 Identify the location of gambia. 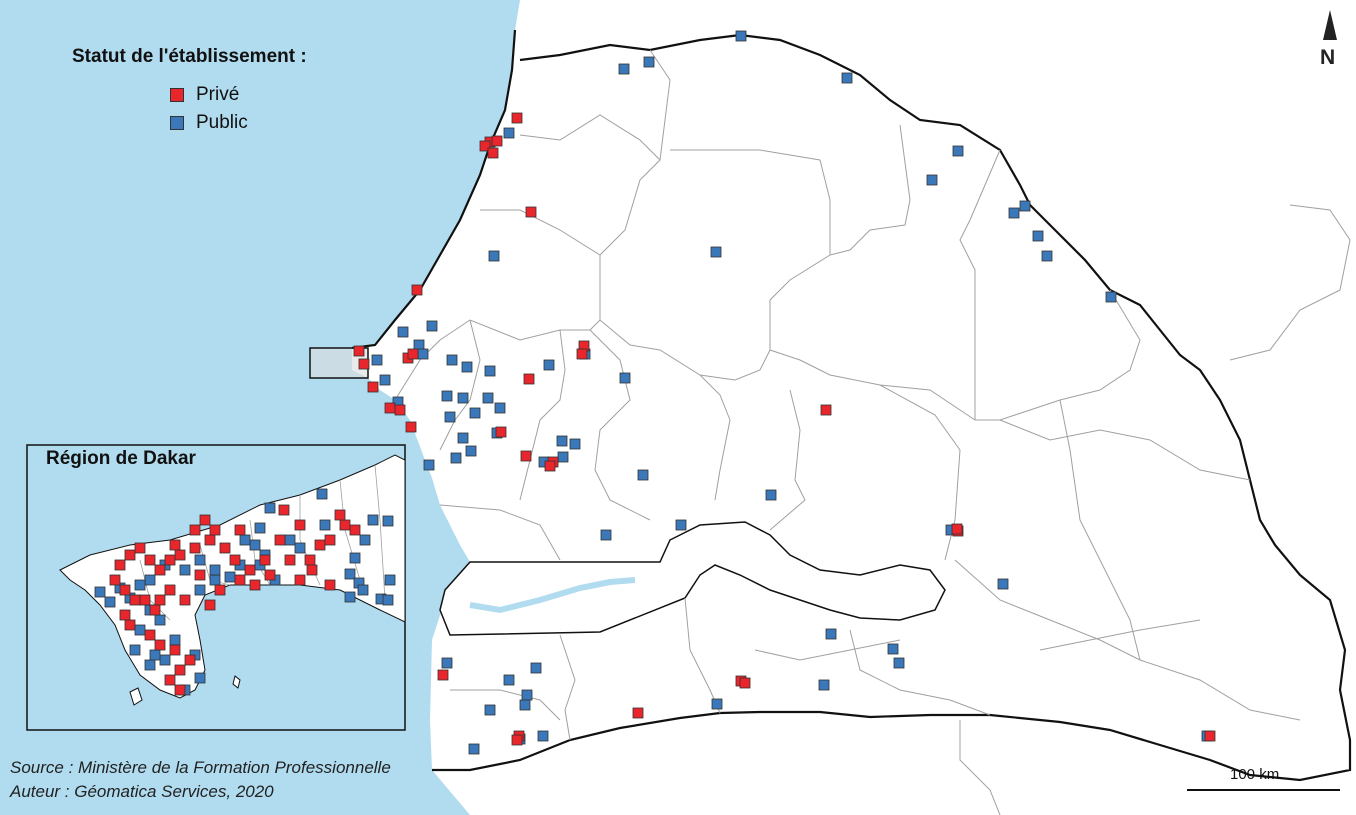
(692, 578).